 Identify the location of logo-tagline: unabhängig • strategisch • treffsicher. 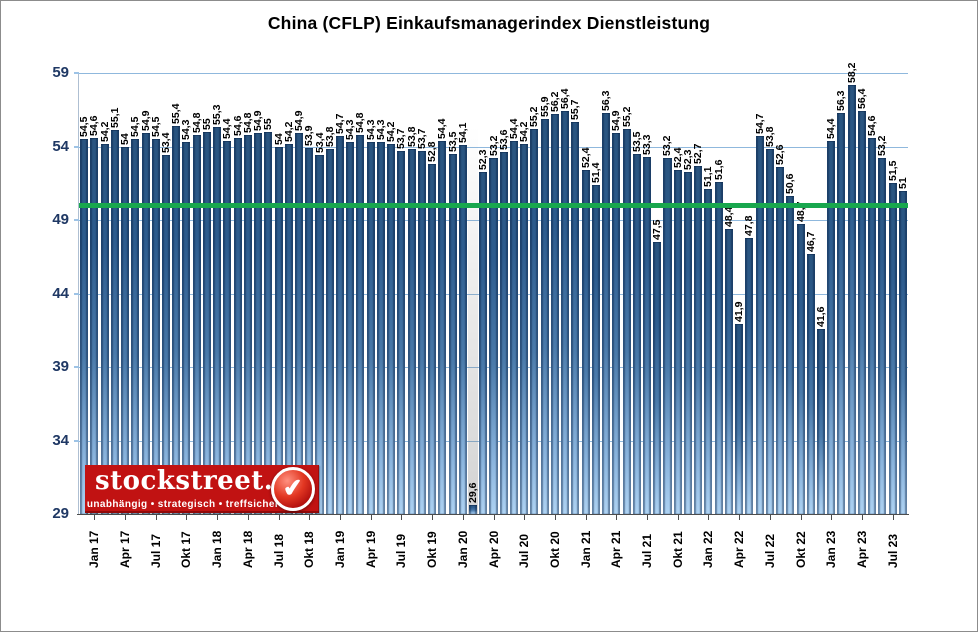
(183, 504).